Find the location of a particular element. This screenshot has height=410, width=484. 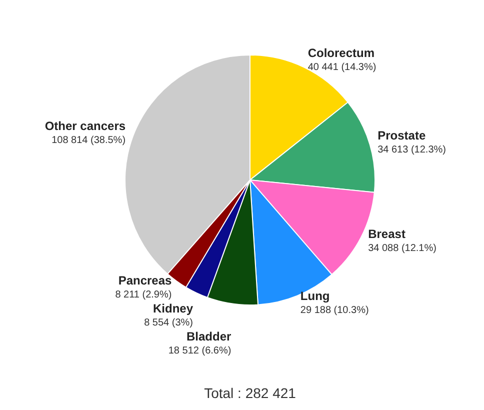

slice-label: Kidney is located at coordinates (173, 309).